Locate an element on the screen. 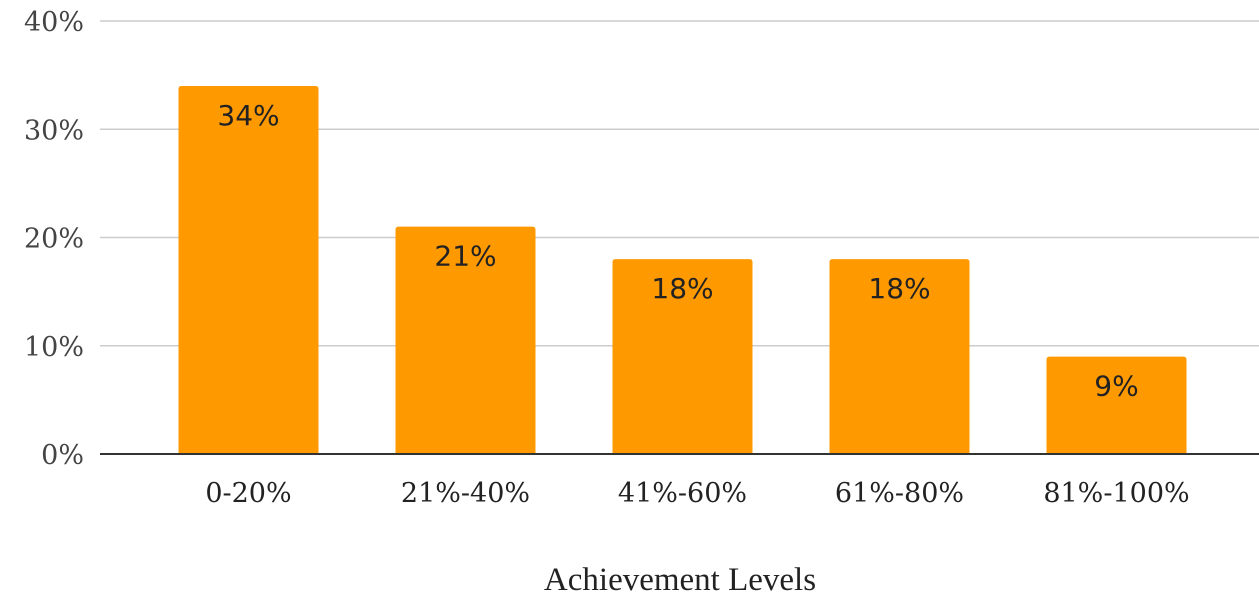 The width and height of the screenshot is (1259, 595). y-axis-tick-labels: 0% 10% 20% 30% 40% is located at coordinates (54, 239).